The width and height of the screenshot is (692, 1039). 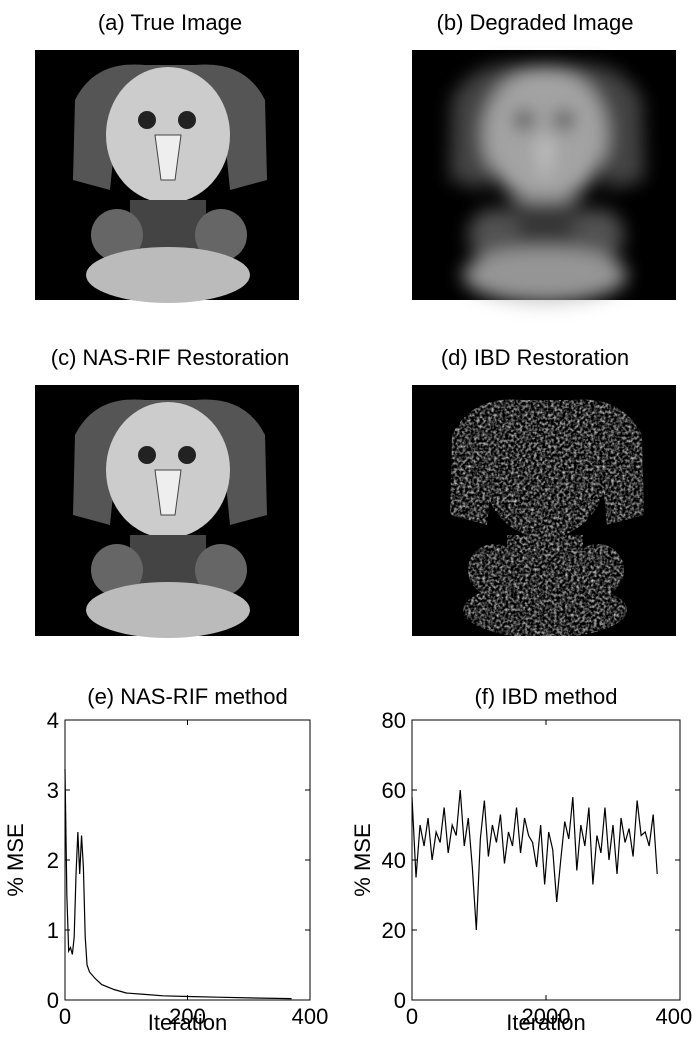 I want to click on y-tick-label: 80, so click(x=394, y=720).